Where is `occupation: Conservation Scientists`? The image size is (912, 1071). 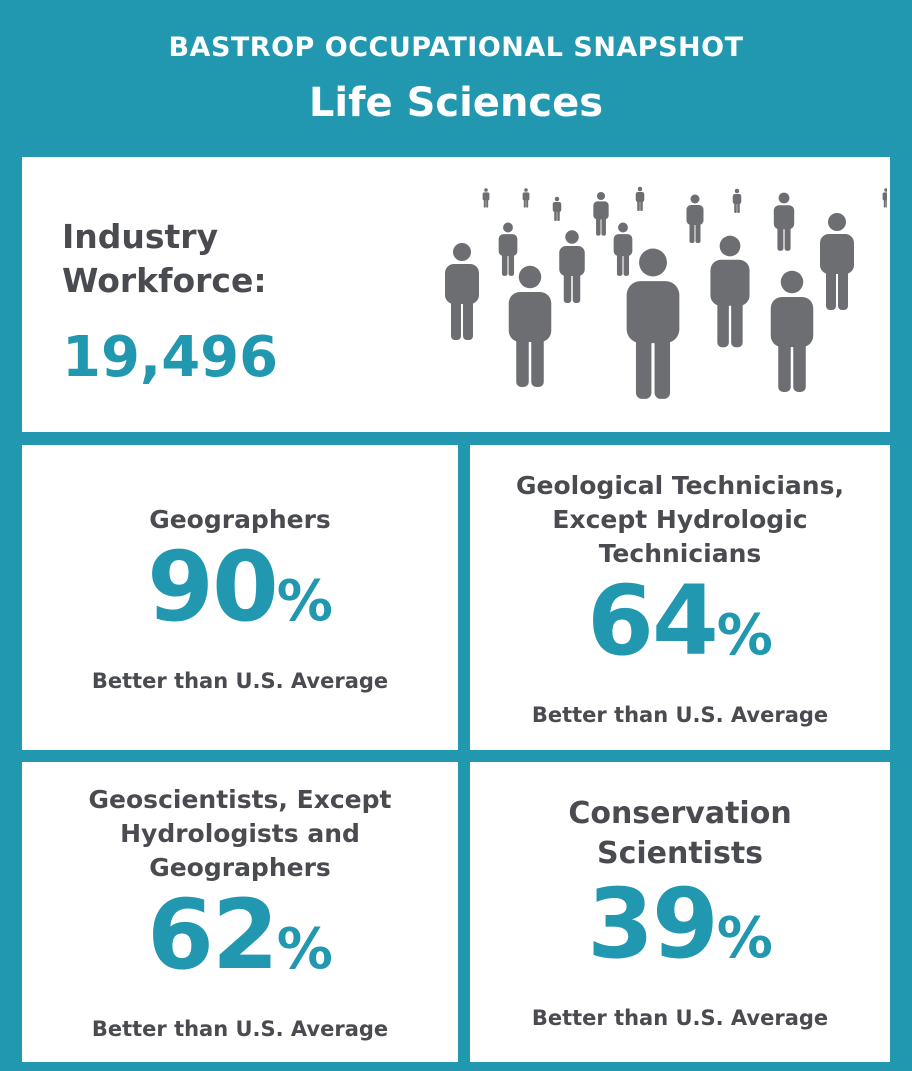
occupation: Conservation Scientists is located at coordinates (680, 833).